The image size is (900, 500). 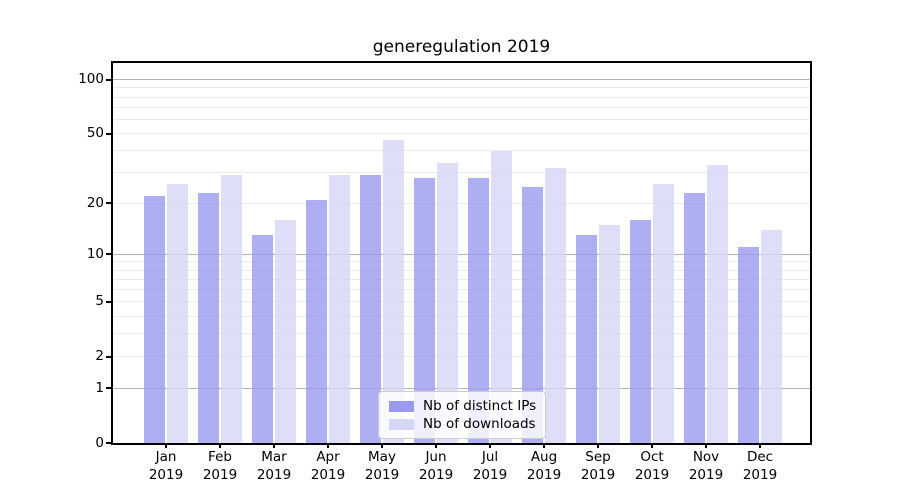 I want to click on x-tick-year-apr: 2019, so click(x=328, y=475).